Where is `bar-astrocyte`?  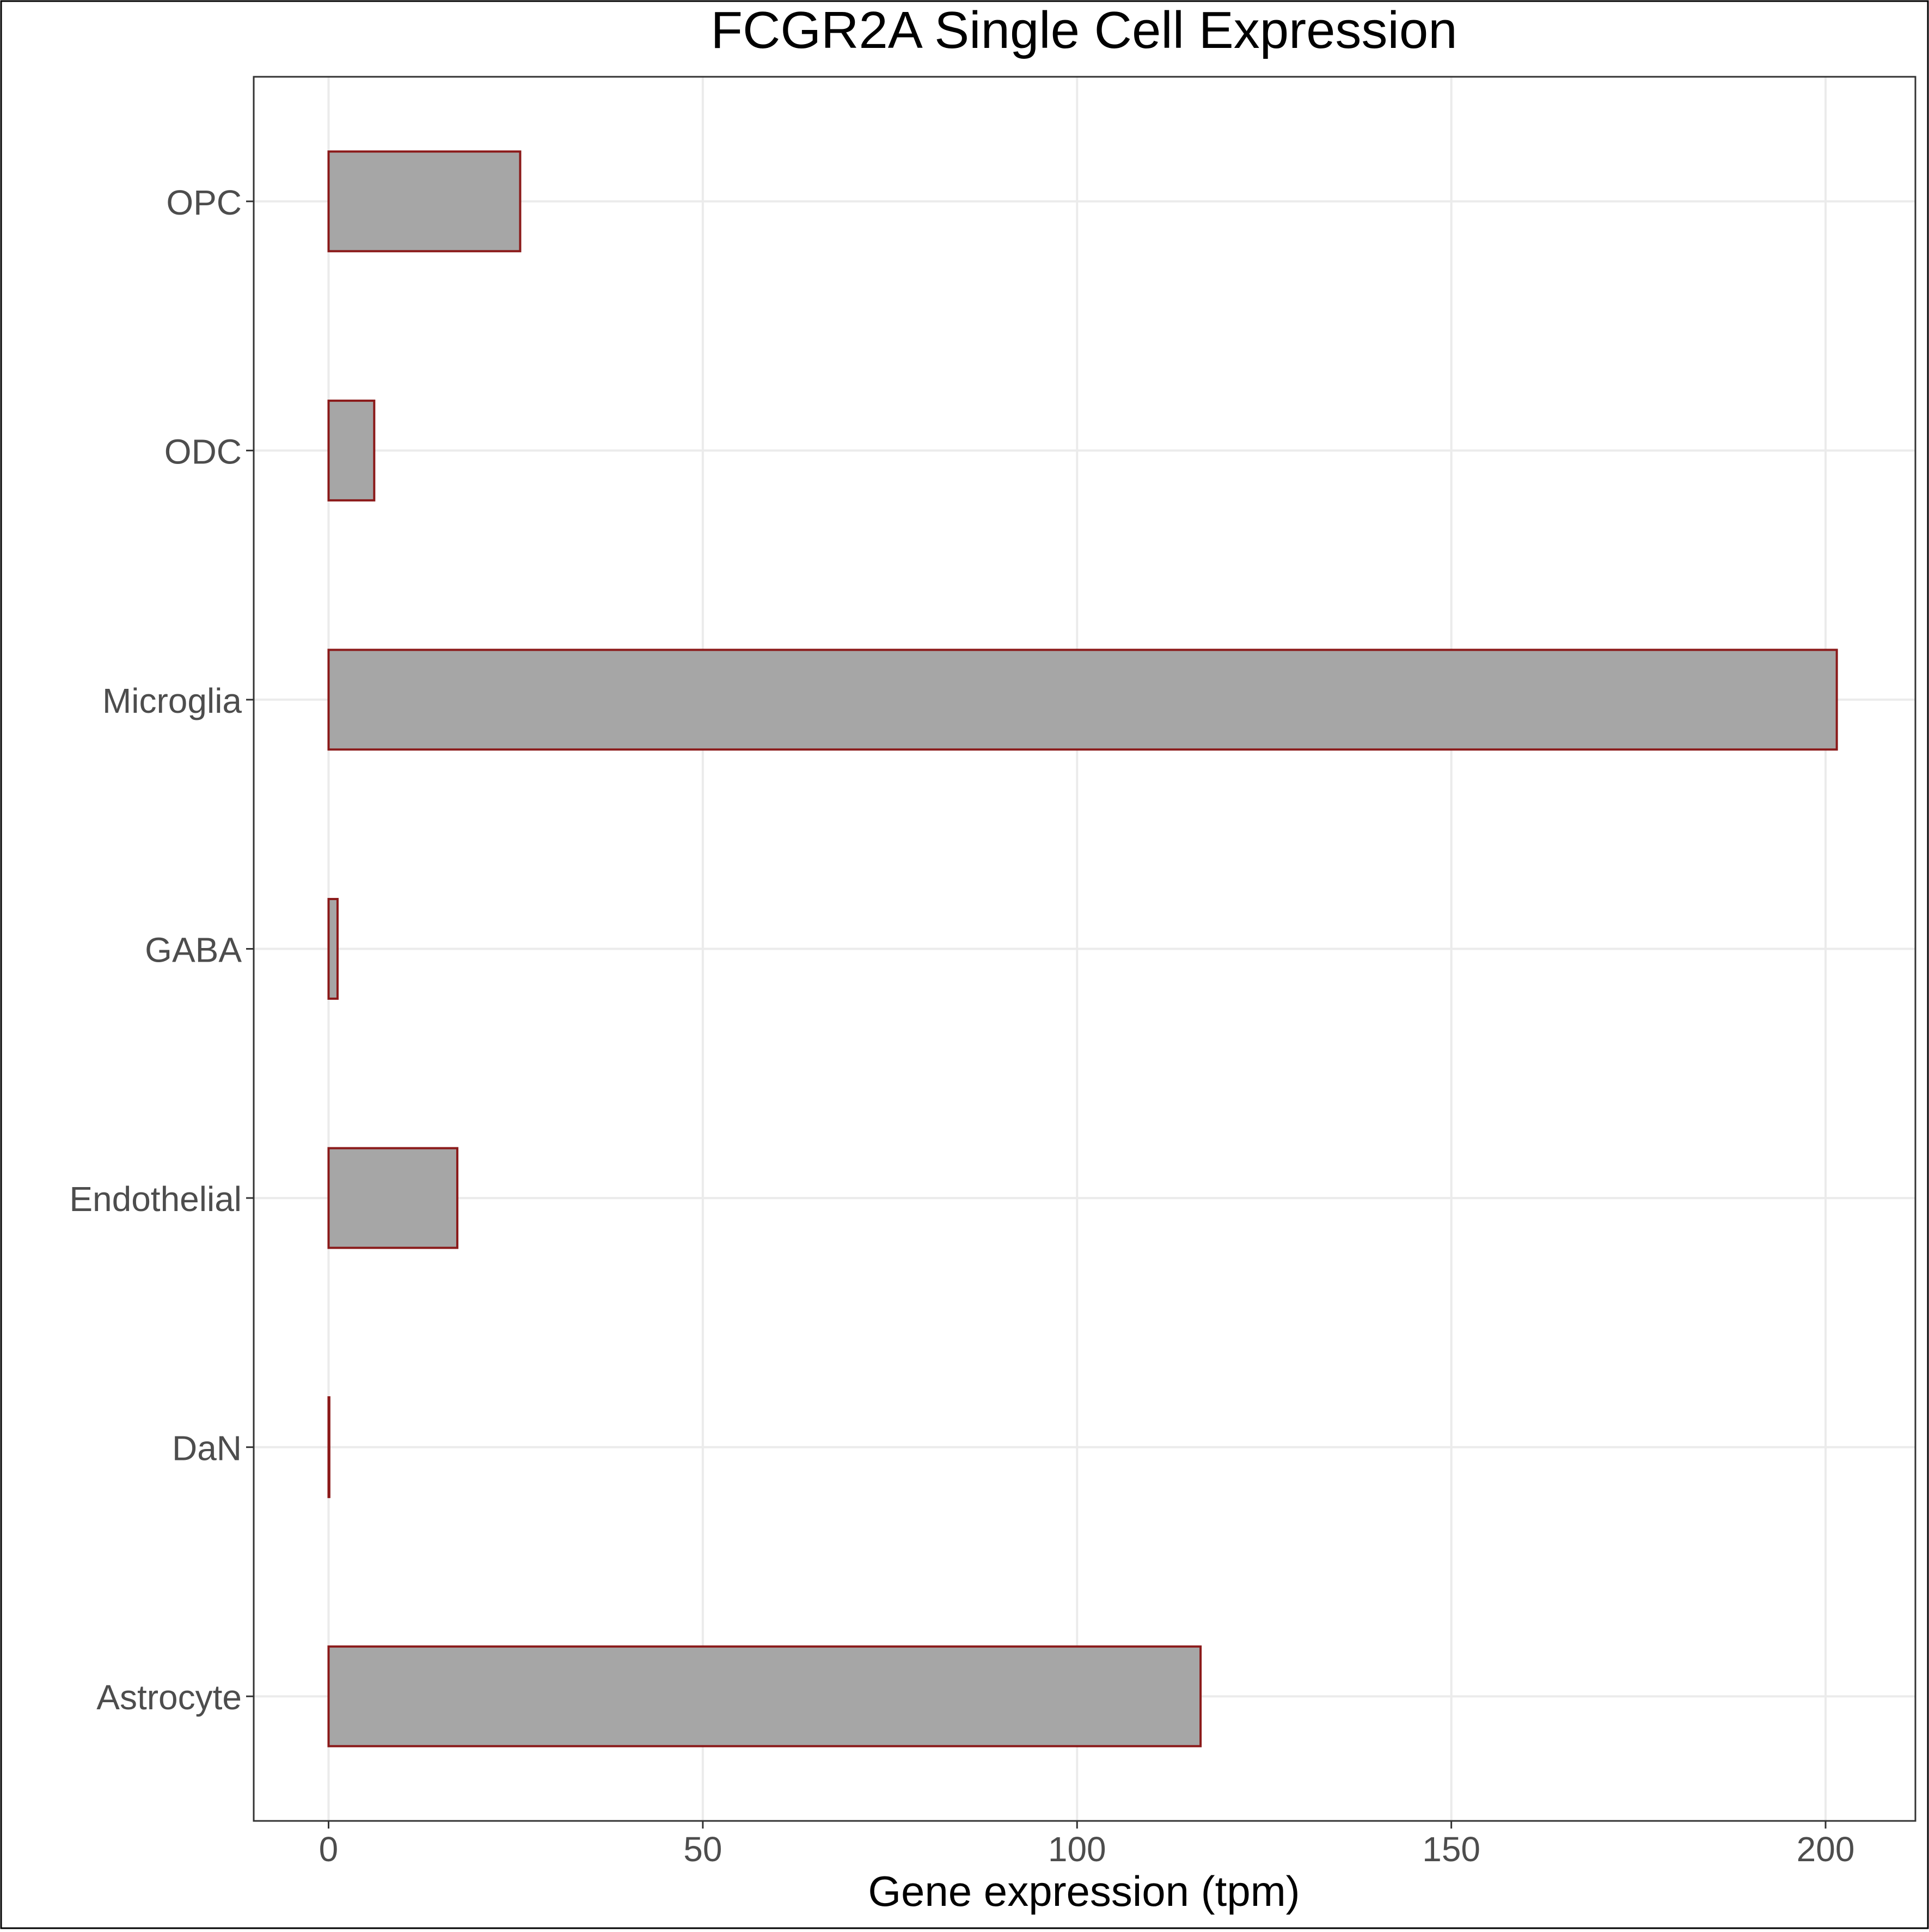 bar-astrocyte is located at coordinates (764, 1696).